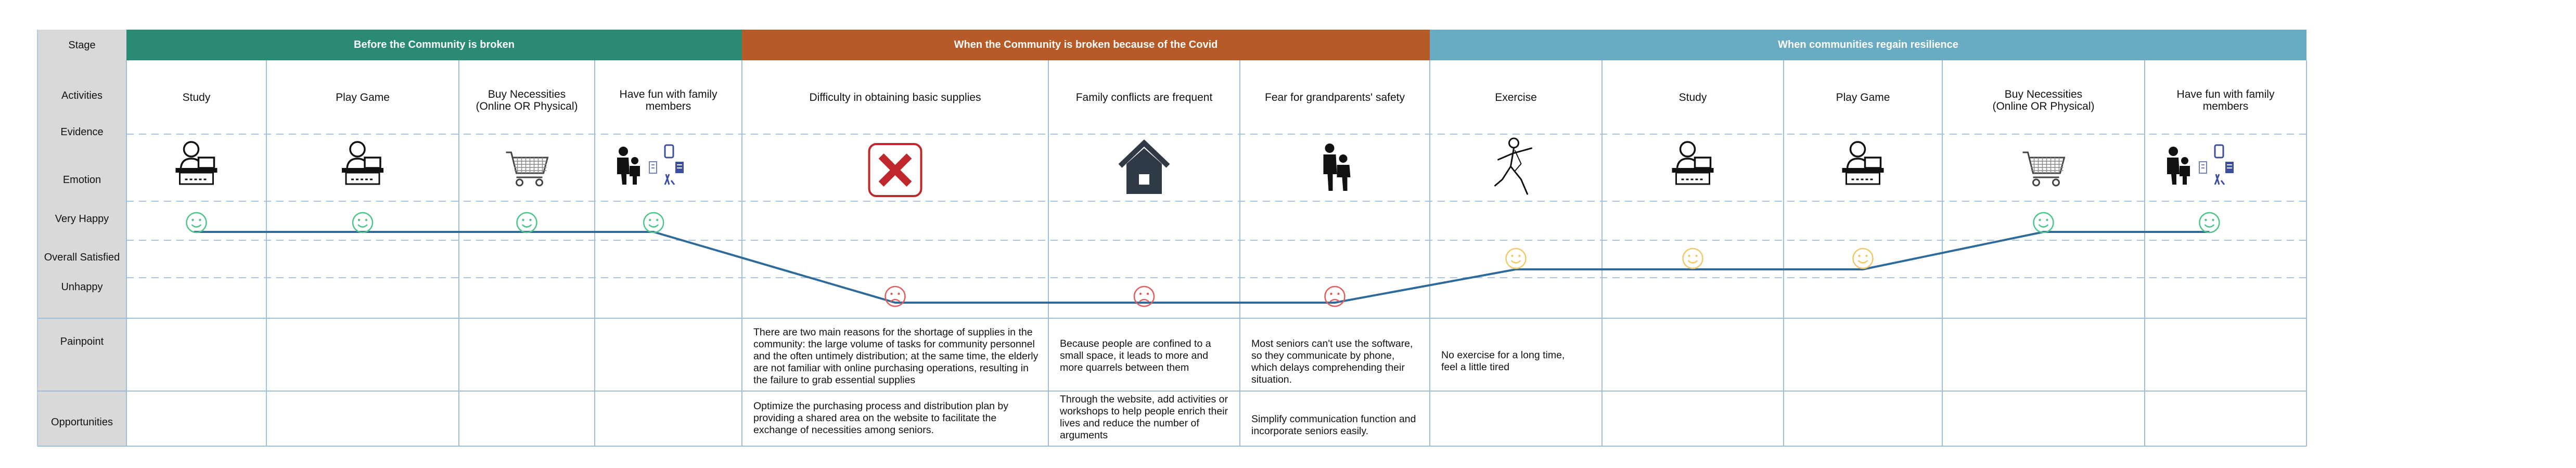  Describe the element at coordinates (895, 170) in the screenshot. I see `close-box-icon` at that location.